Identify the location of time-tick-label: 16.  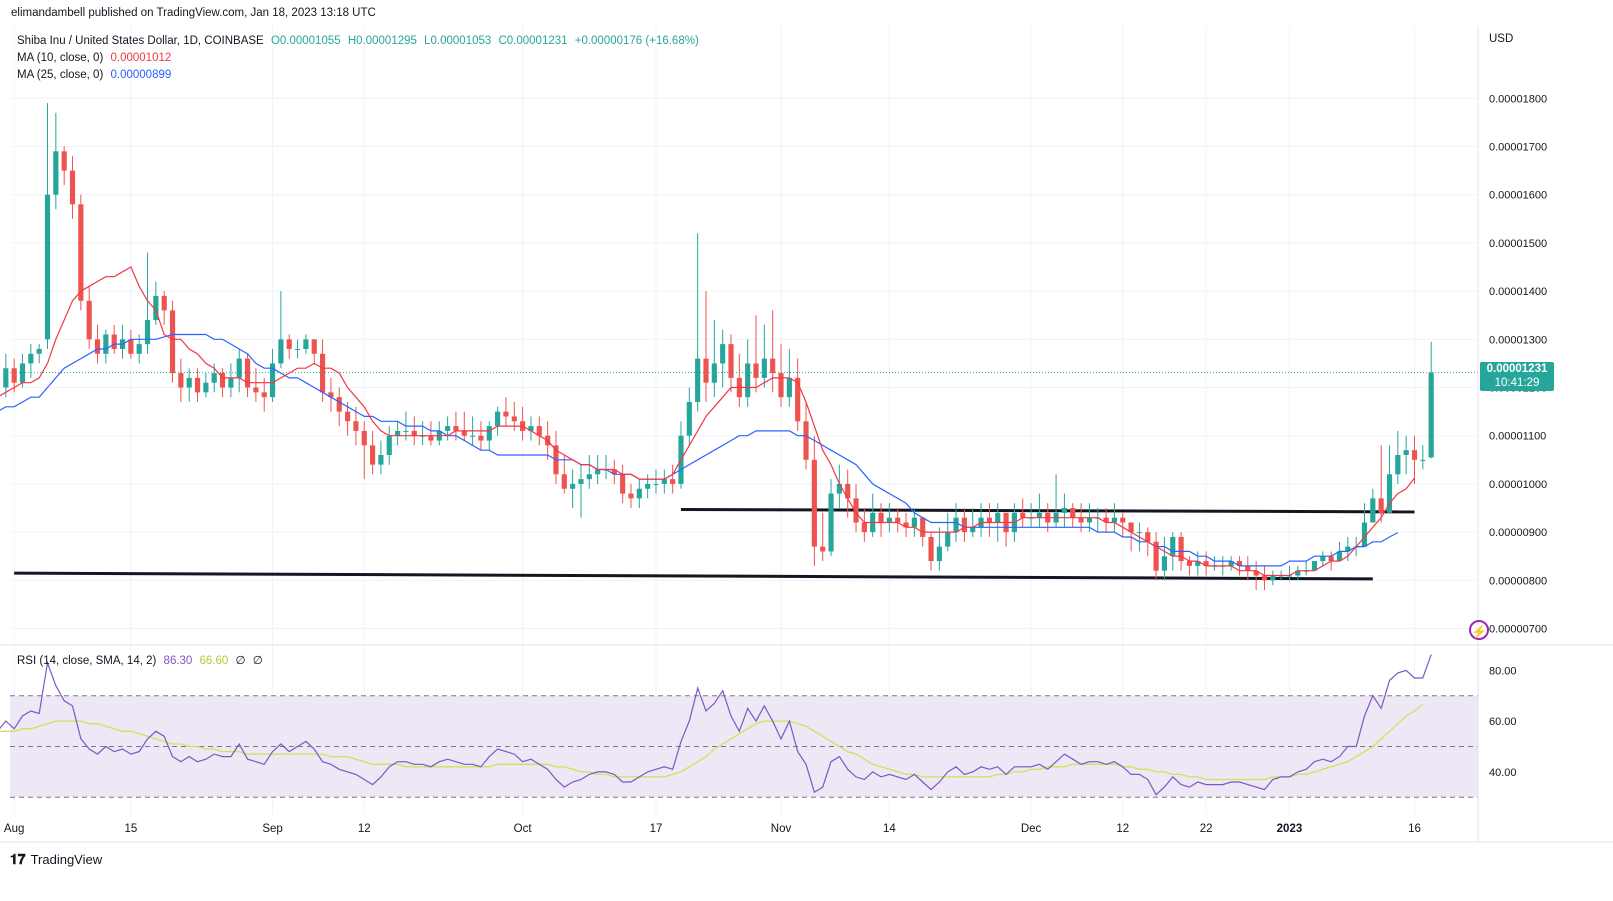
(1414, 829).